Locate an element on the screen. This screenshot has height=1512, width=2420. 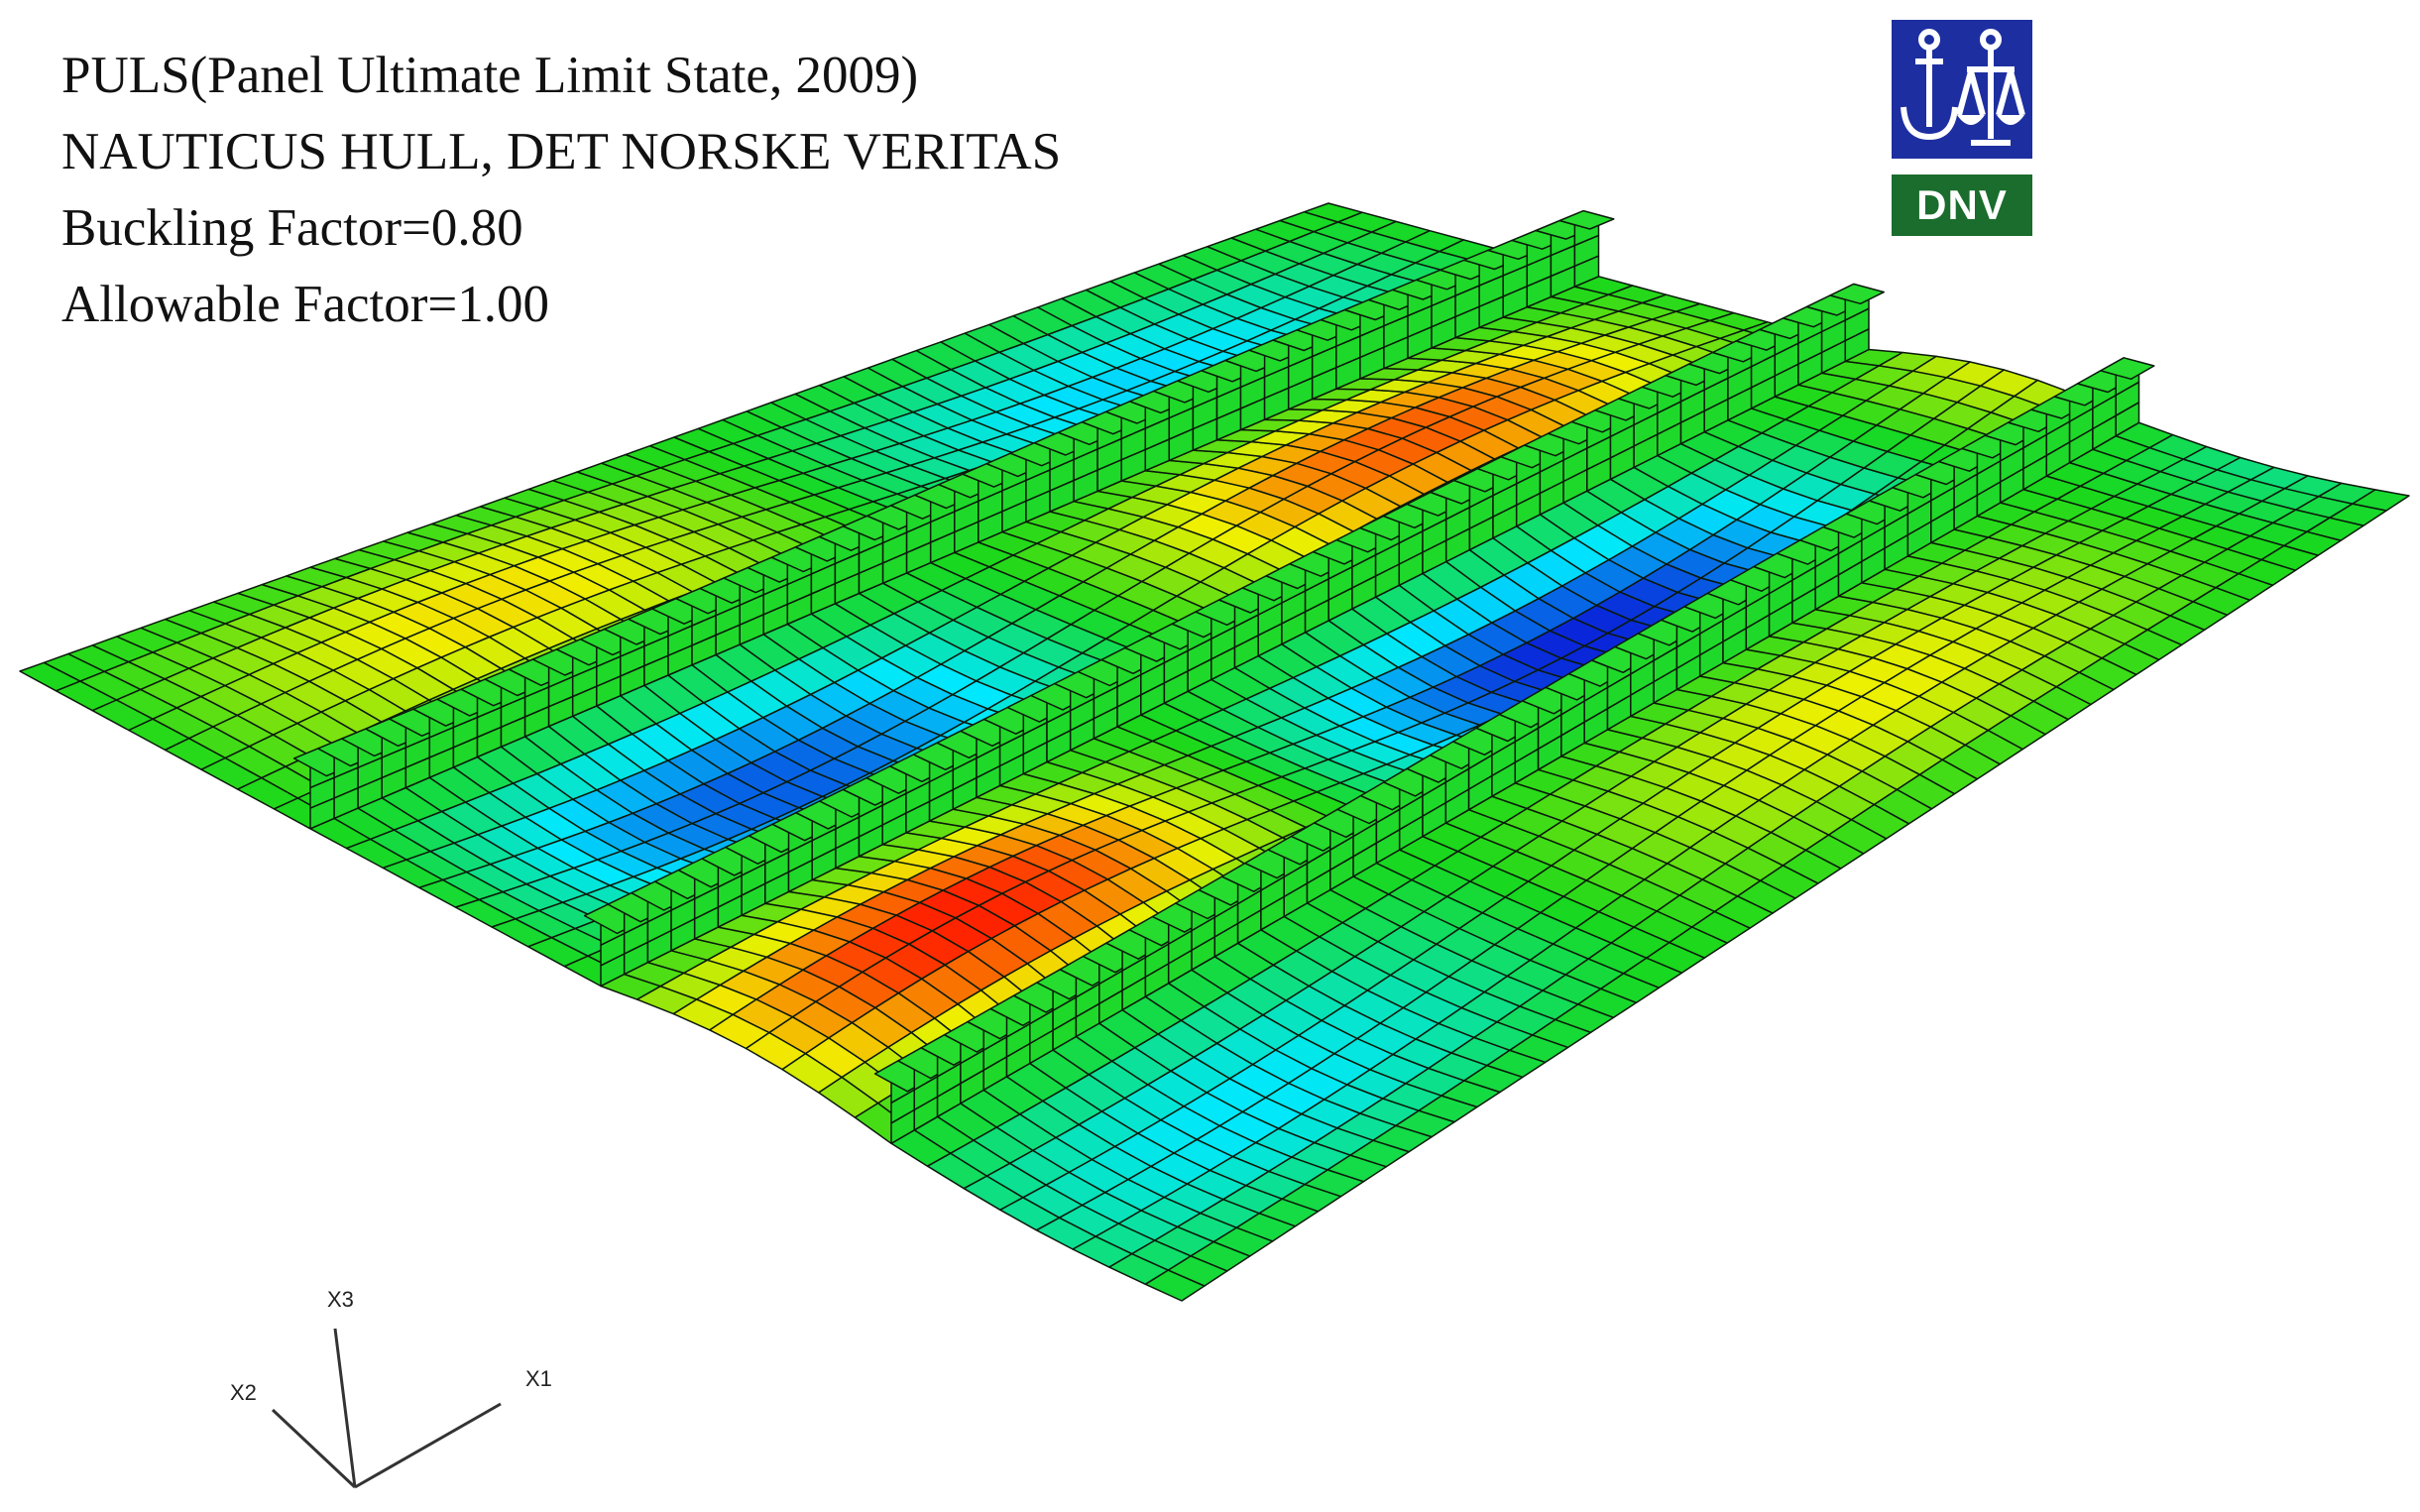
anchor-and-scales-icon is located at coordinates (1962, 89).